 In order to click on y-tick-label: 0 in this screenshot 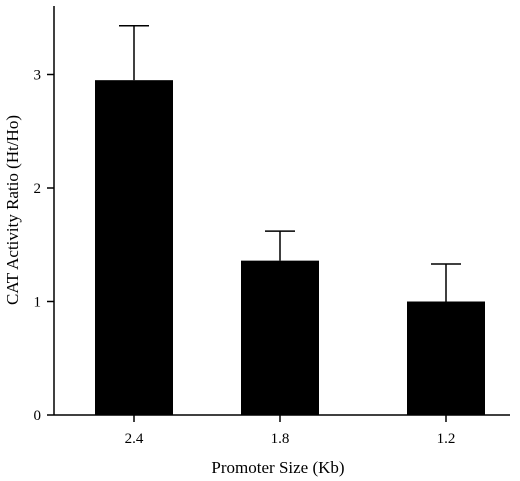, I will do `click(38, 416)`.